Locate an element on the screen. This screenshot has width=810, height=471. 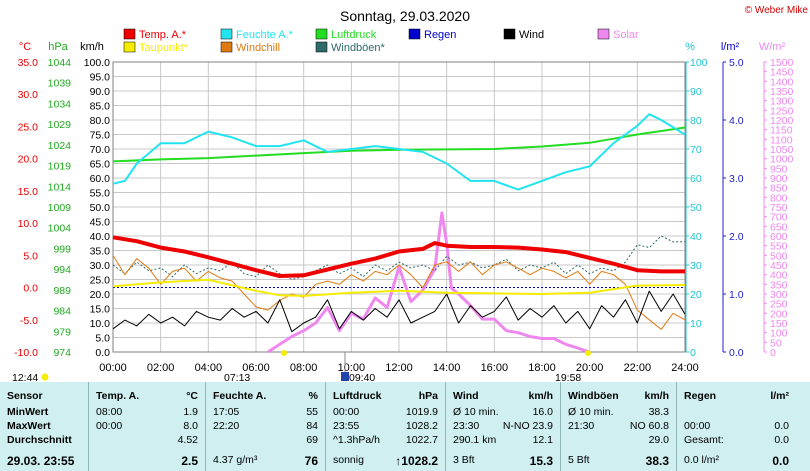
solar-axis-tick: 1500 is located at coordinates (782, 63).